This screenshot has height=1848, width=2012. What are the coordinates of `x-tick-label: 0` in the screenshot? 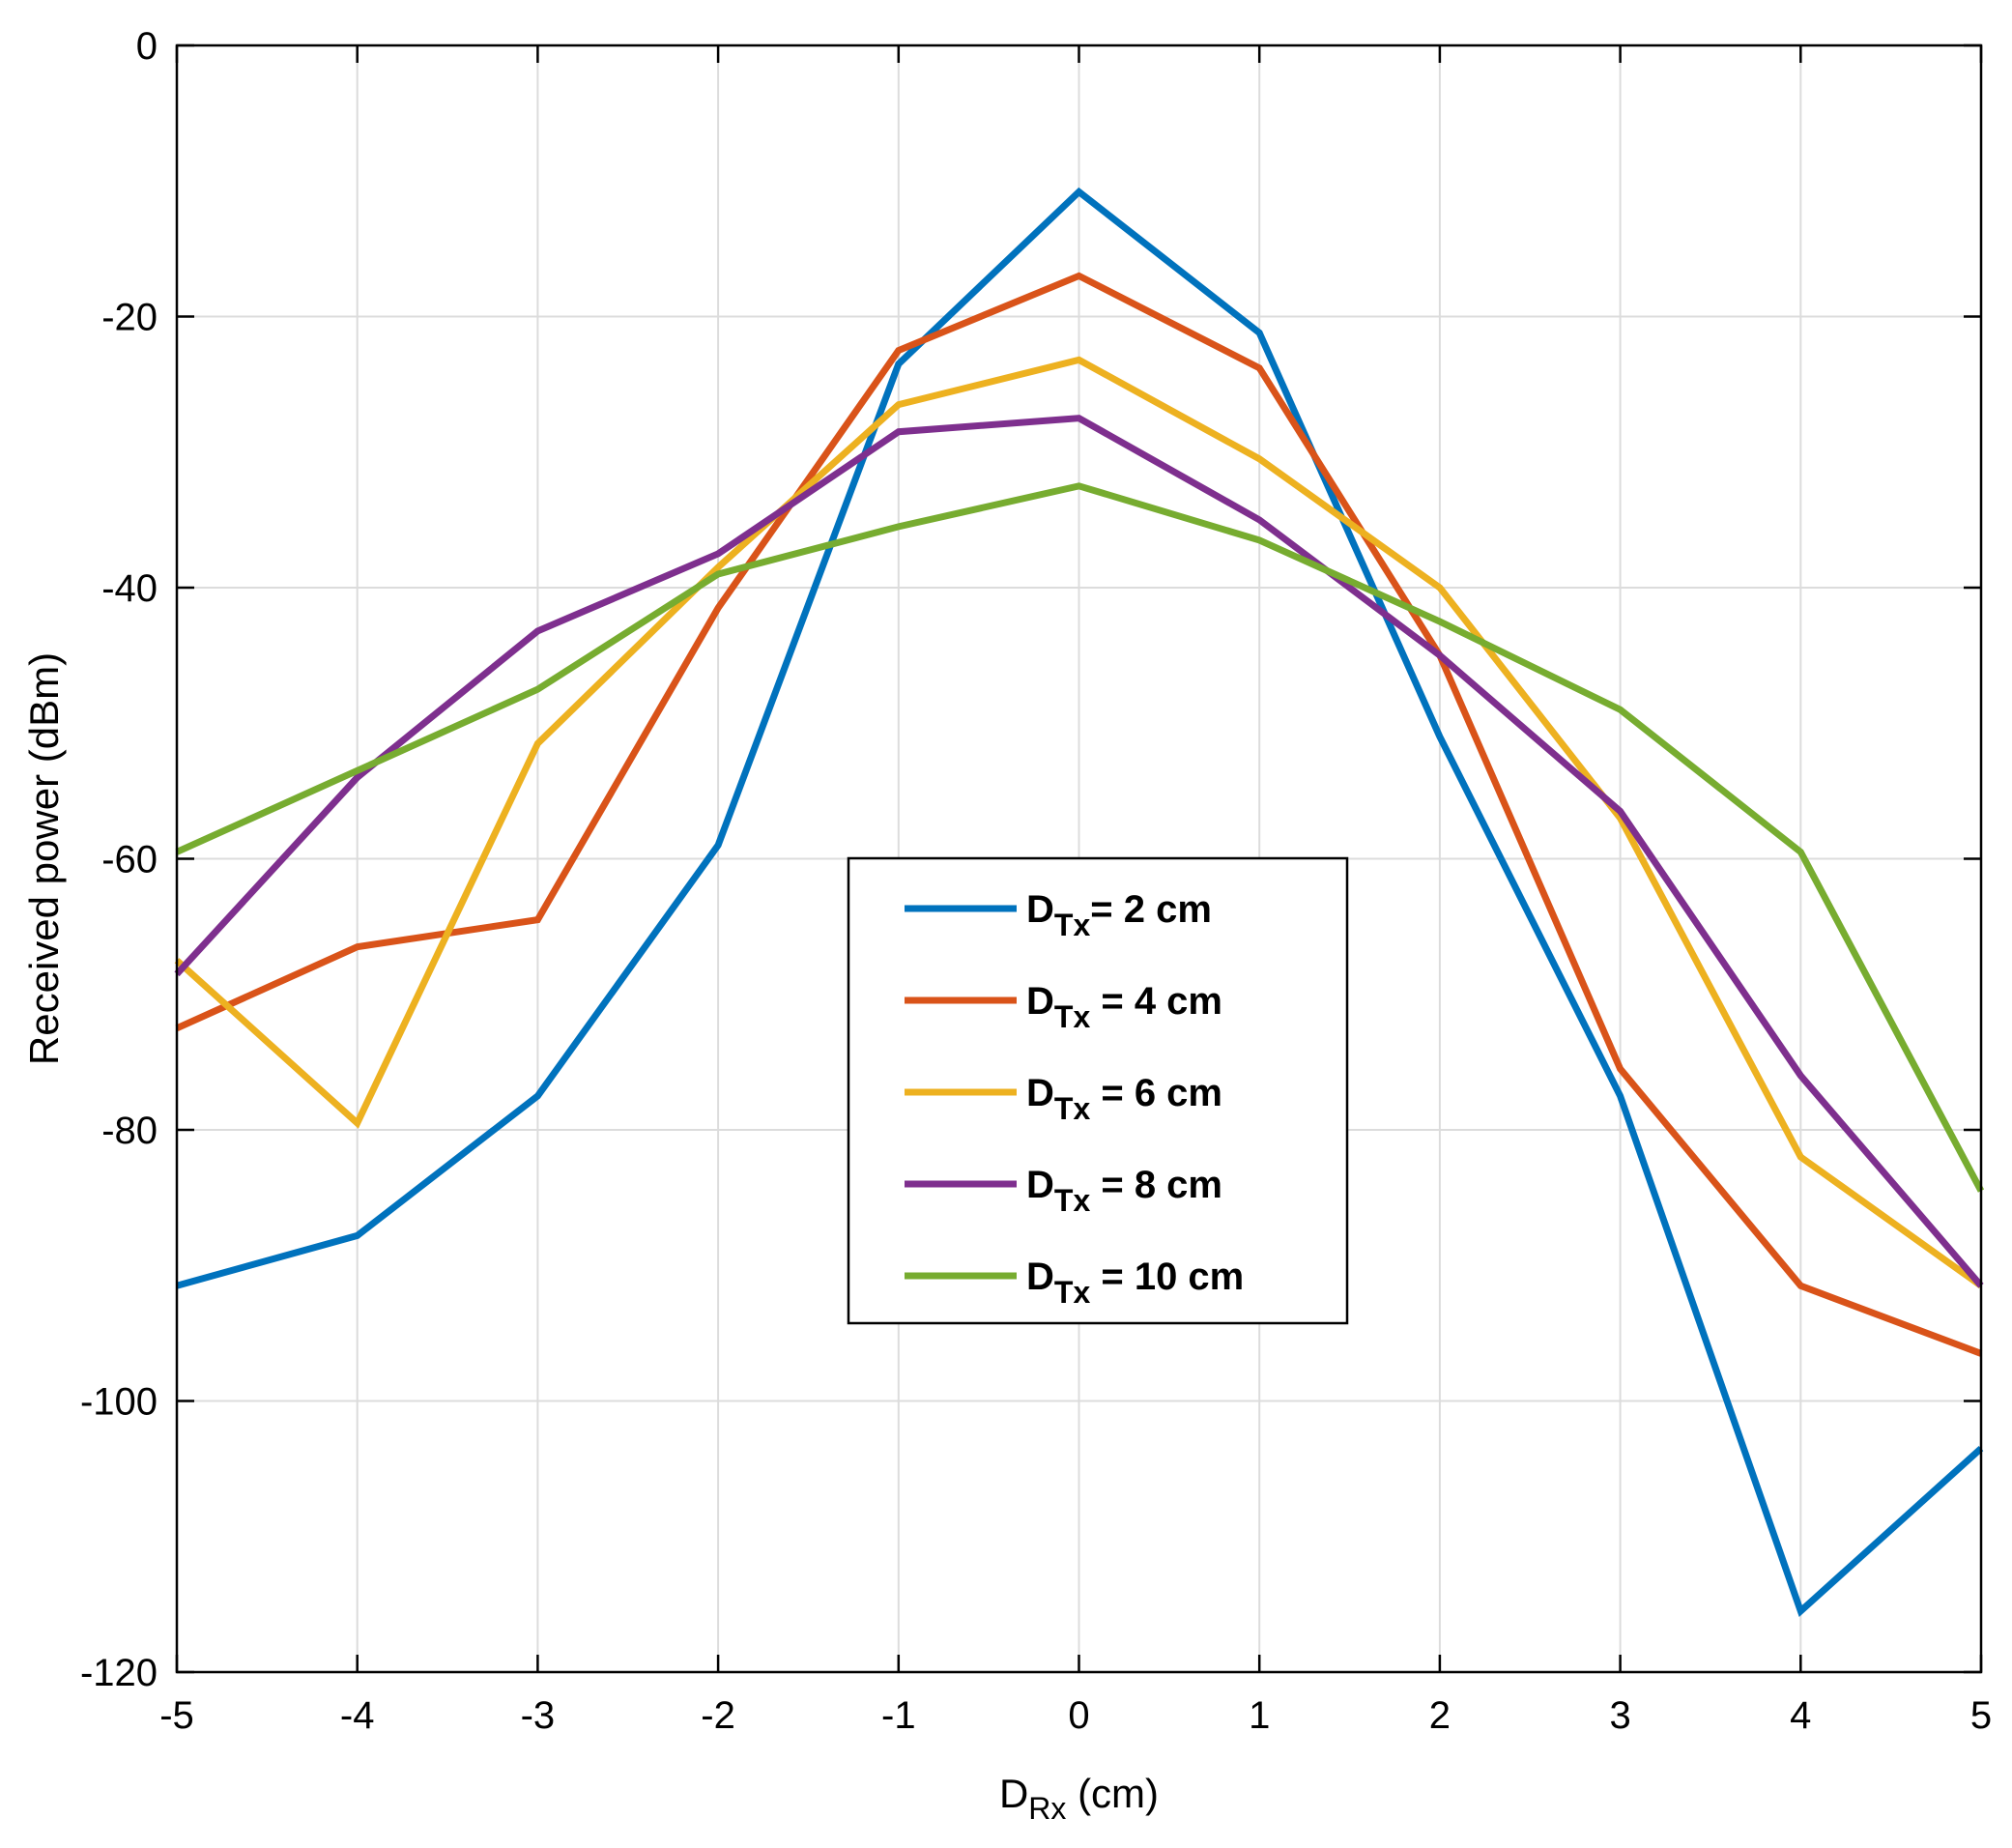 It's located at (1079, 1715).